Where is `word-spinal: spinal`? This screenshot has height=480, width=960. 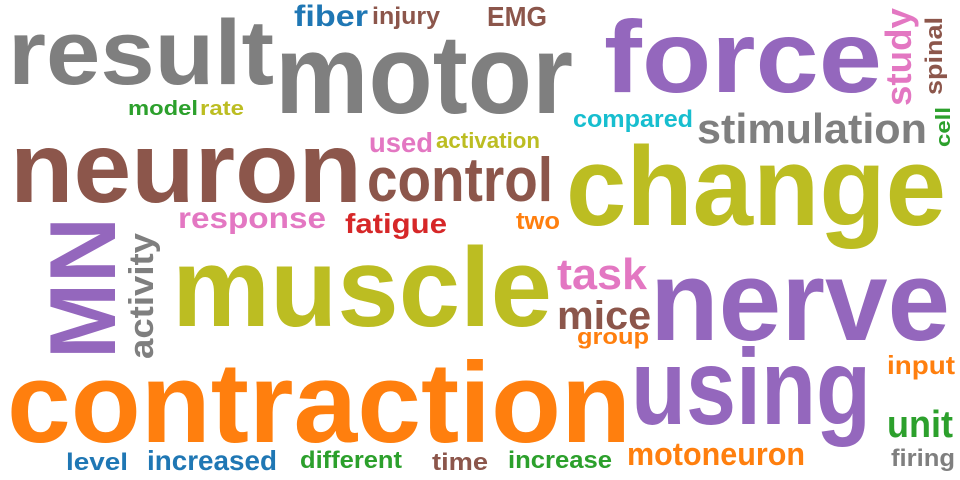
word-spinal: spinal is located at coordinates (934, 56).